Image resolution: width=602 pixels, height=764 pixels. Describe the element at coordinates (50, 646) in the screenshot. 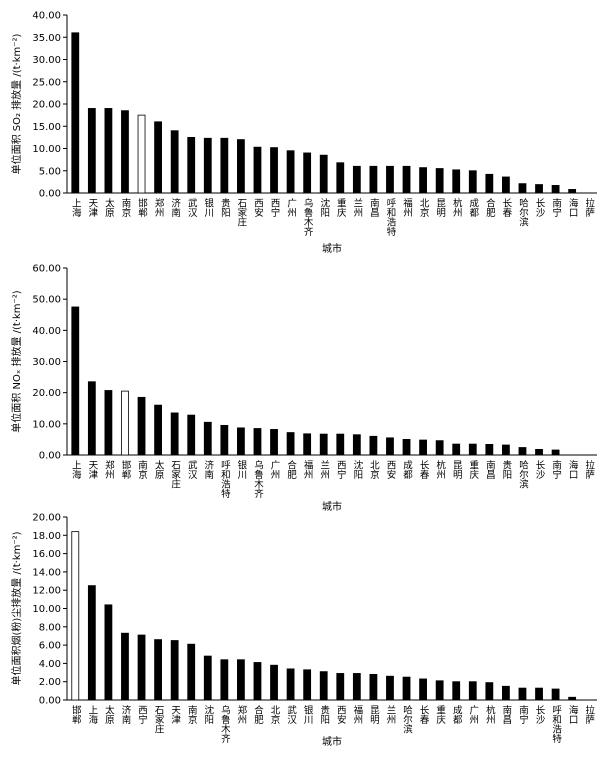

I see `y-tick-label: 6.00` at that location.